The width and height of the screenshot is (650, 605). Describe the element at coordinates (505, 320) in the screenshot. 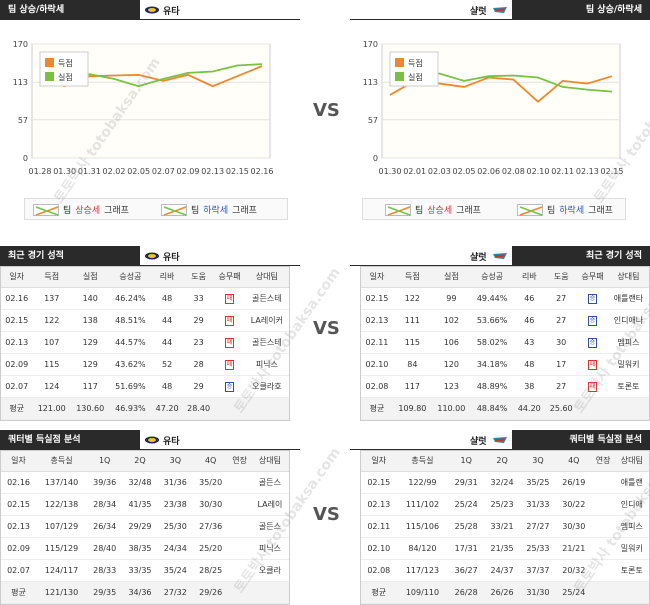

I see `table-row: 02.13 111 102 53.66% 46 27 승 인디애나` at that location.